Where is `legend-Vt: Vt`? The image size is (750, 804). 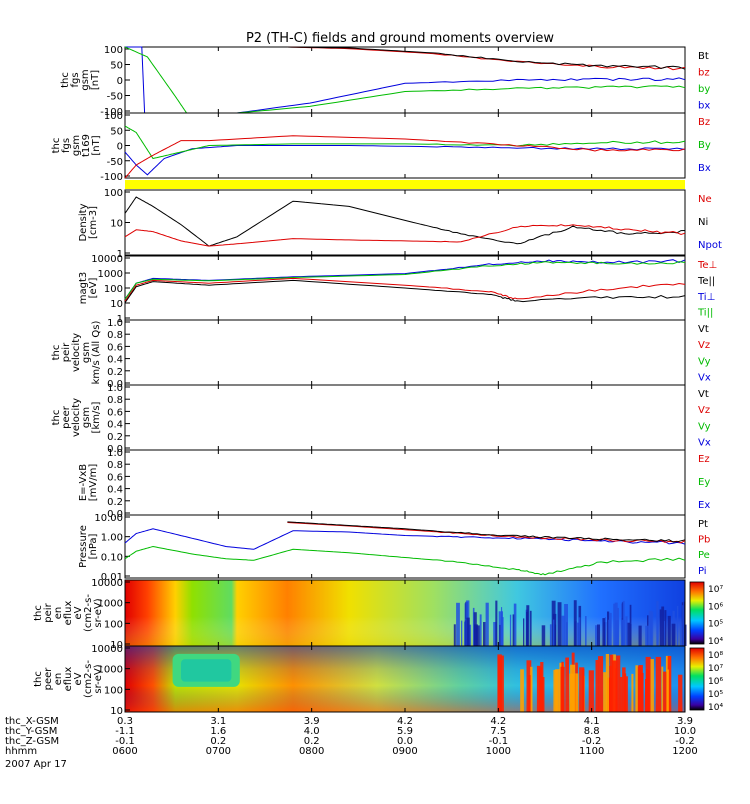 legend-Vt: Vt is located at coordinates (703, 329).